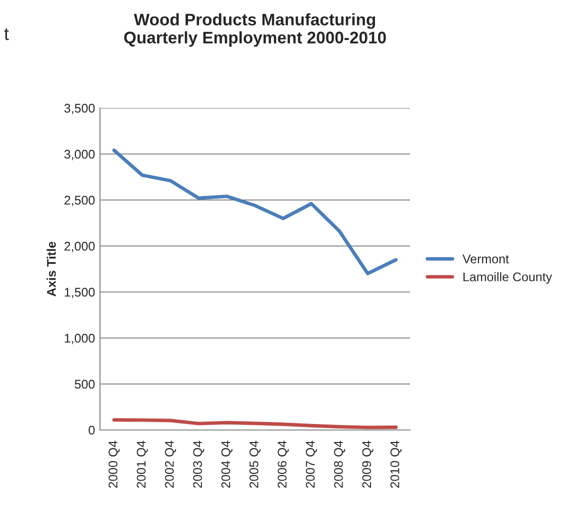 The height and width of the screenshot is (506, 578). I want to click on y-tick-label: 3,000, so click(79, 155).